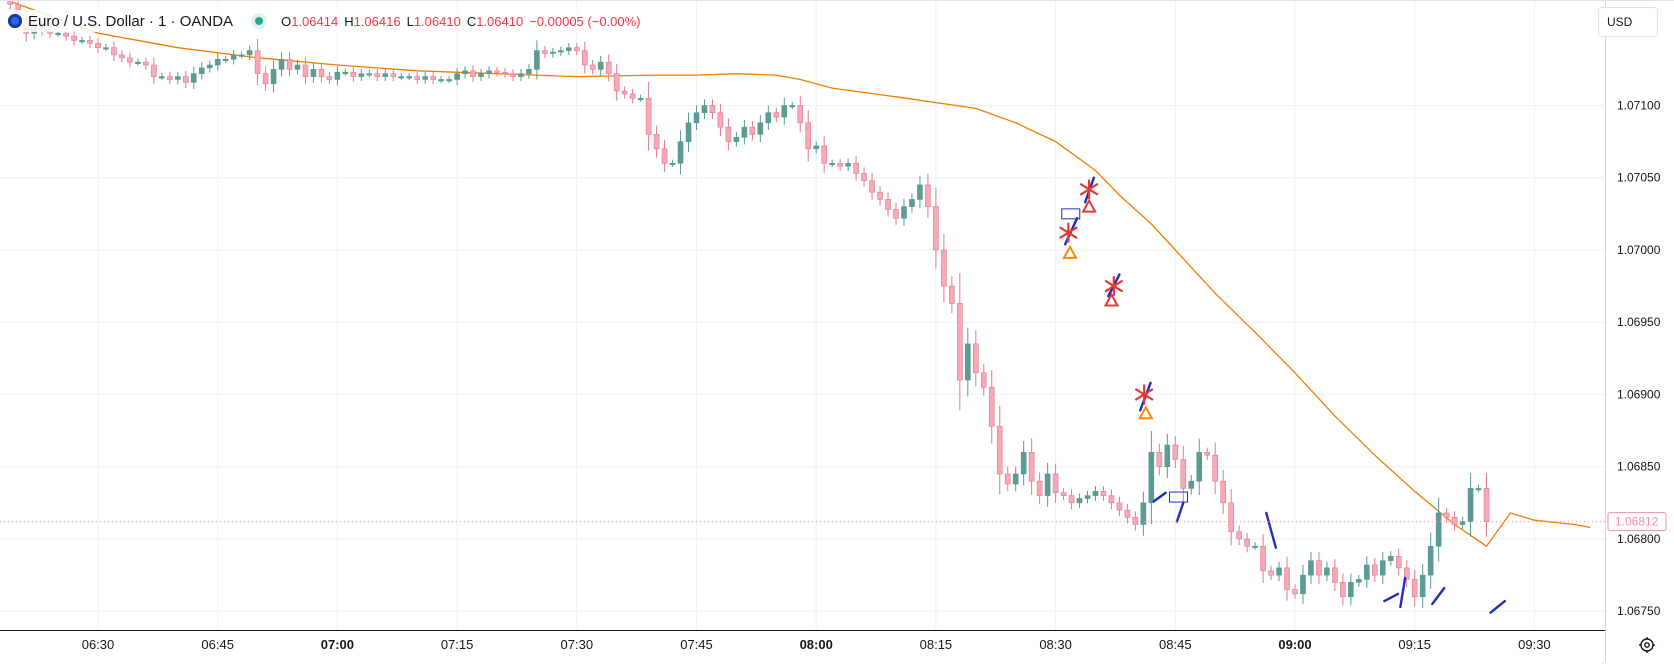 The image size is (1674, 667). Describe the element at coordinates (1647, 645) in the screenshot. I see `chart-settings-button` at that location.